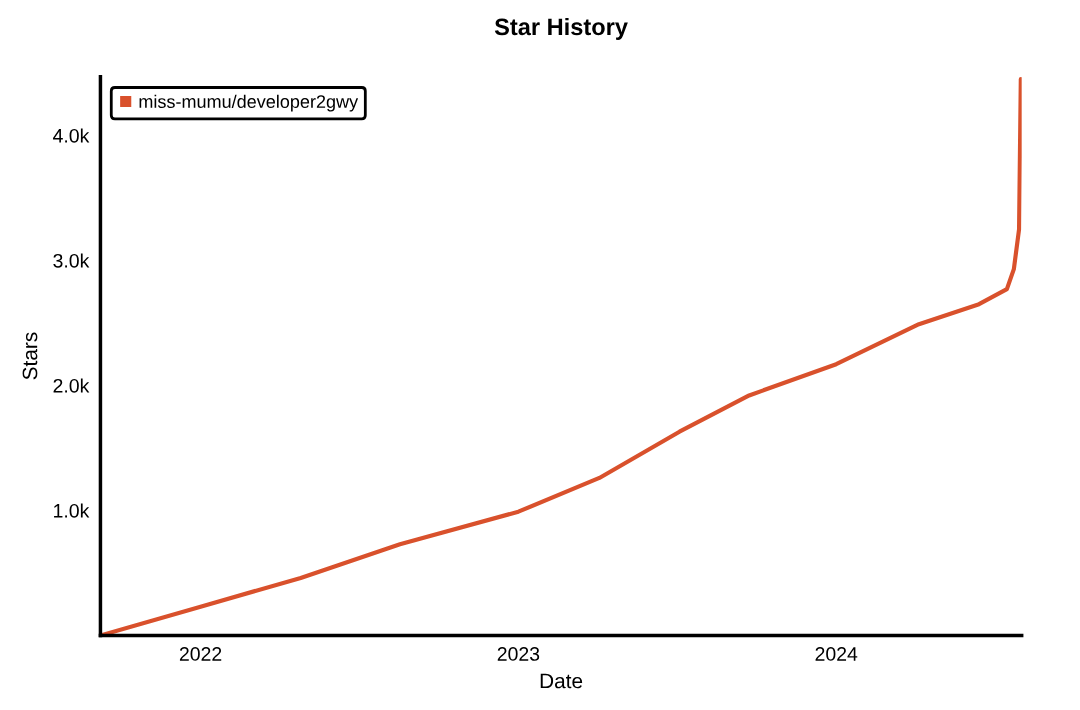 The image size is (1080, 710). I want to click on legend-label: miss-mumu/developer2gwy, so click(249, 103).